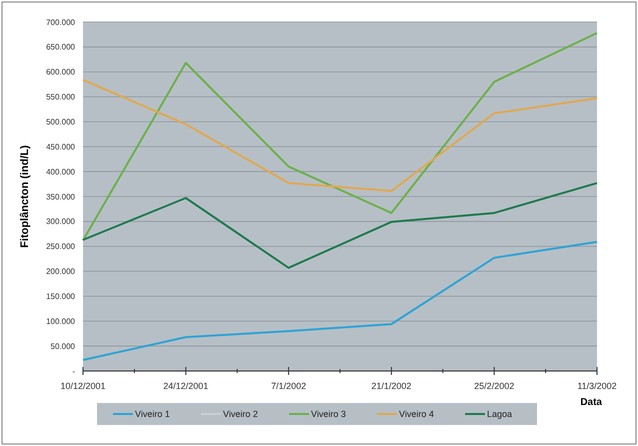 The height and width of the screenshot is (446, 638). Describe the element at coordinates (61, 297) in the screenshot. I see `y-tick-label: 150.000` at that location.